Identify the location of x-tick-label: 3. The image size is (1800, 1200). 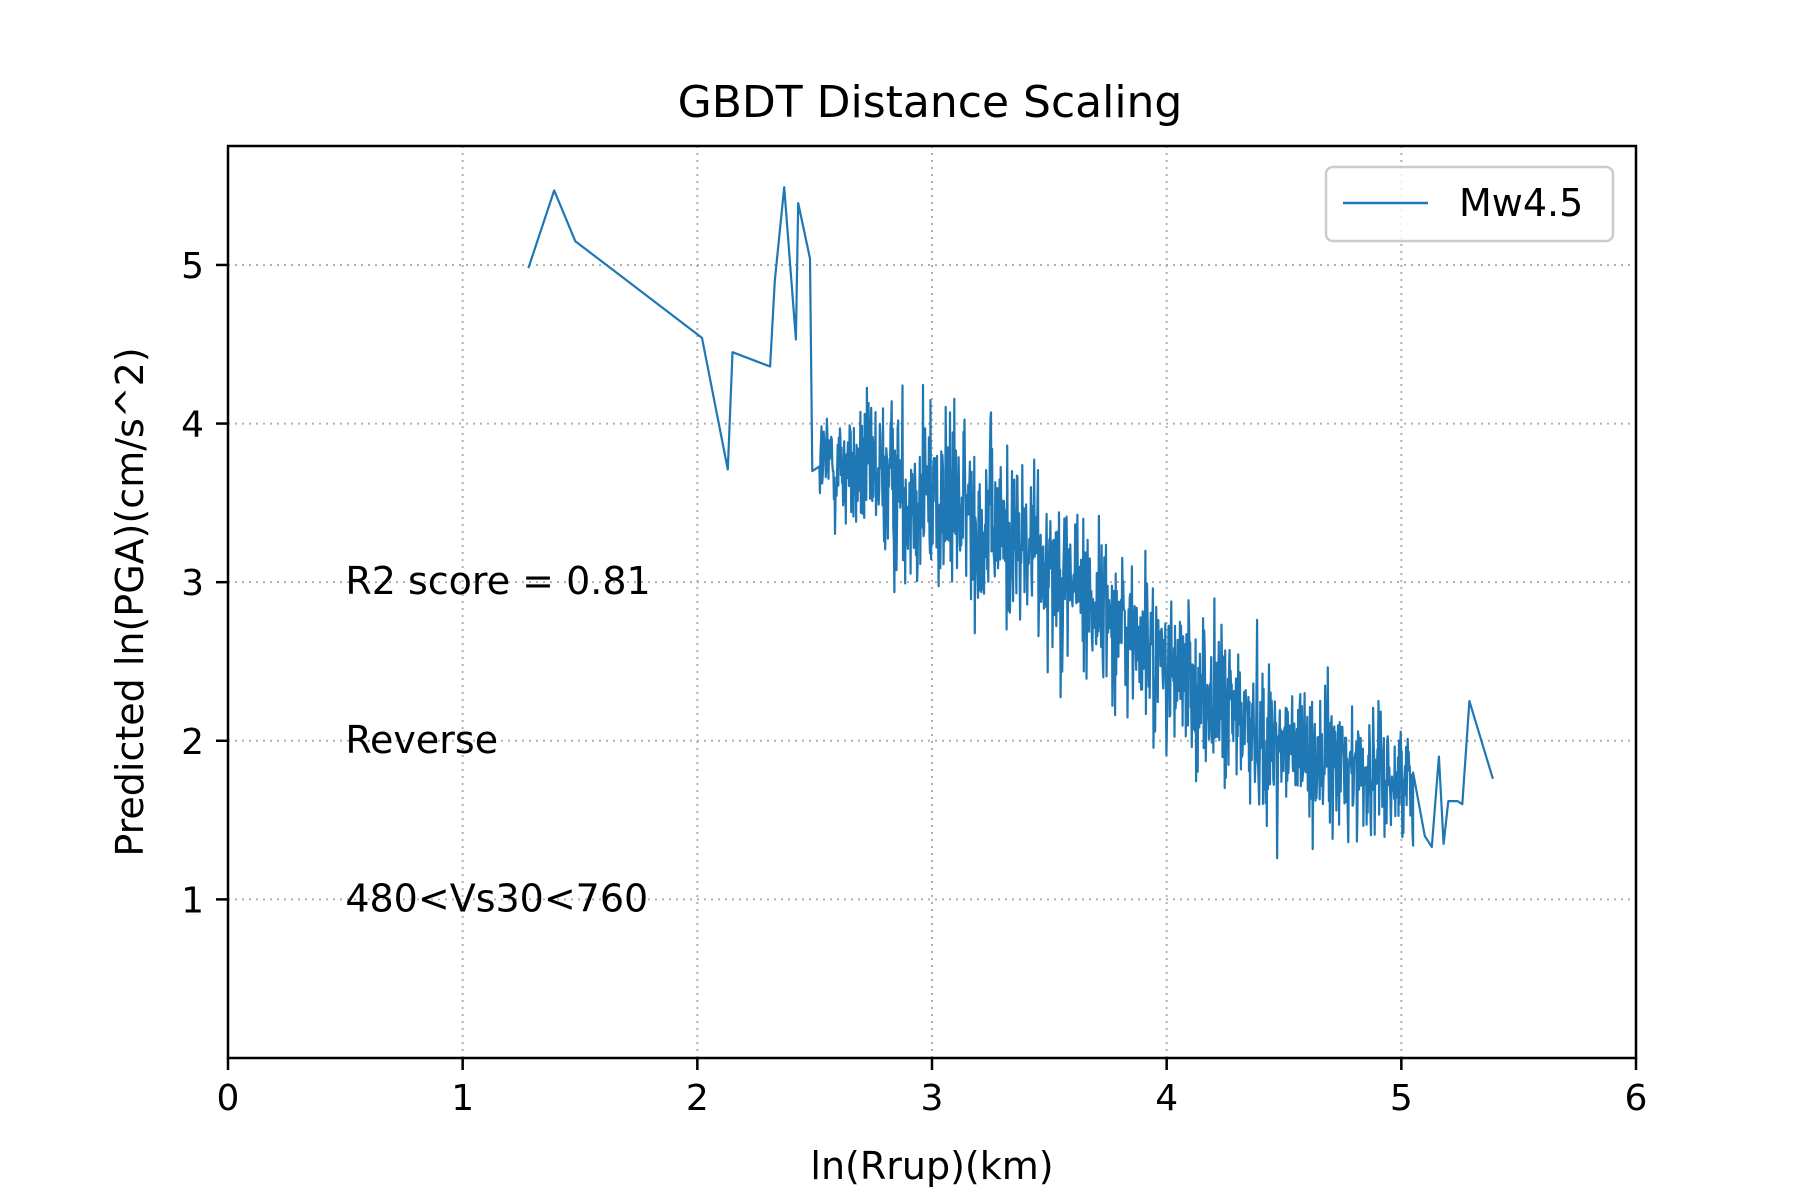
(932, 1098).